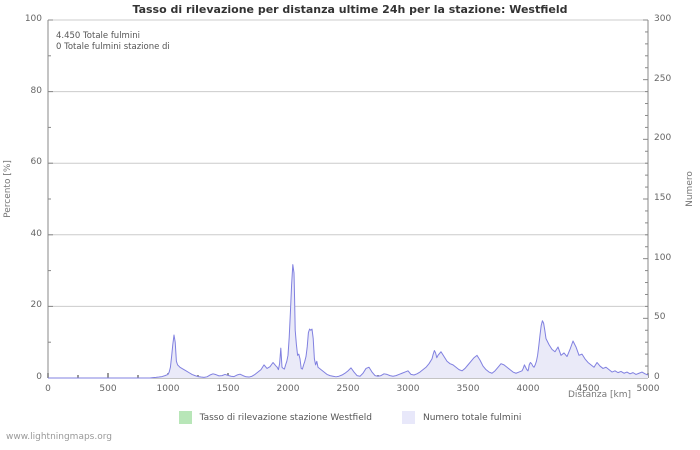  What do you see at coordinates (36, 305) in the screenshot?
I see `y-axis-left-tick: 20` at bounding box center [36, 305].